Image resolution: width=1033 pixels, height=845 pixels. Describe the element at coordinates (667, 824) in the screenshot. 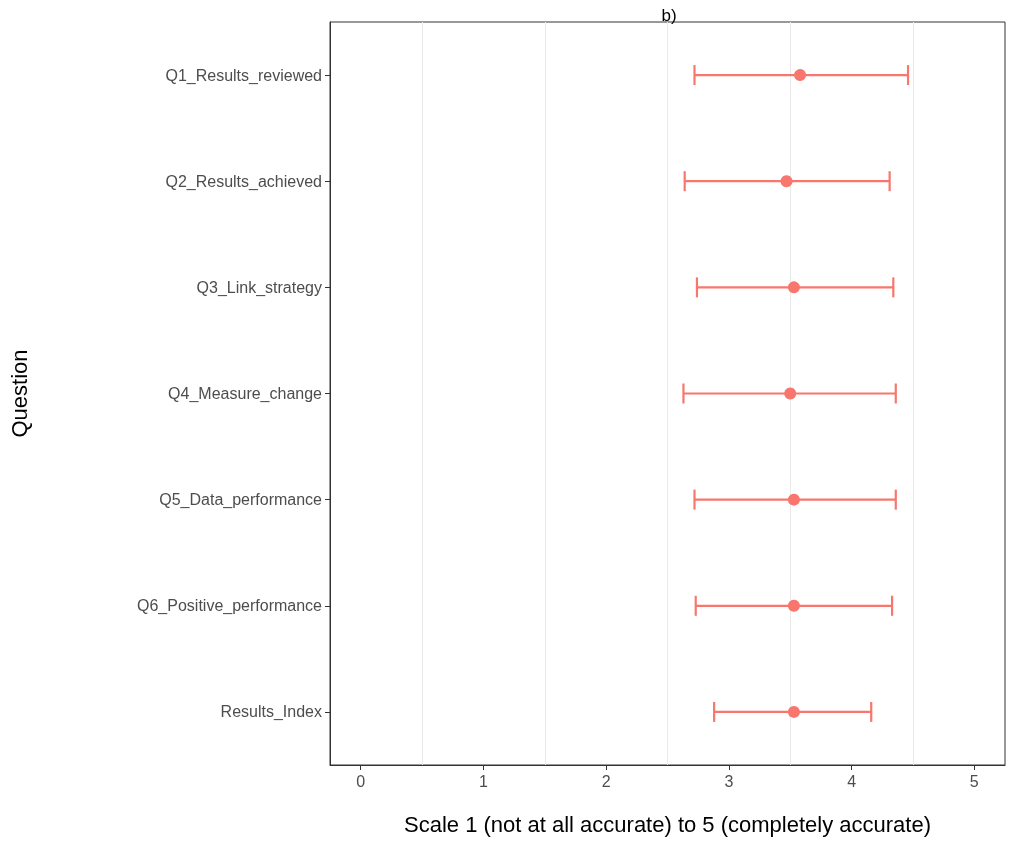

I see `x-axis-title: Scale 1 (not at all accurate) to 5 (completely accurate)` at that location.